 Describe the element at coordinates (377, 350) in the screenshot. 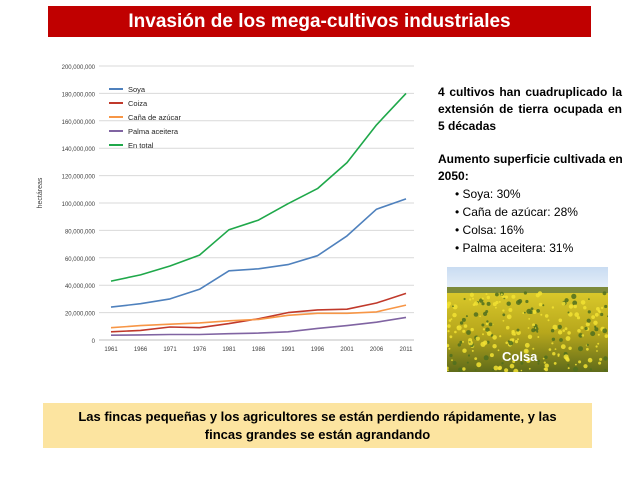

I see `x-tick-label: 2006` at that location.